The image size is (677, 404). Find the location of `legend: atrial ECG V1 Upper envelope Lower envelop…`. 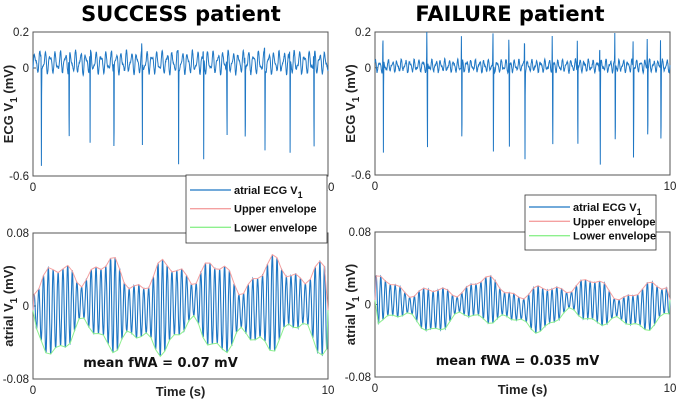

legend: atrial ECG V1 Upper envelope Lower envelop… is located at coordinates (256, 209).